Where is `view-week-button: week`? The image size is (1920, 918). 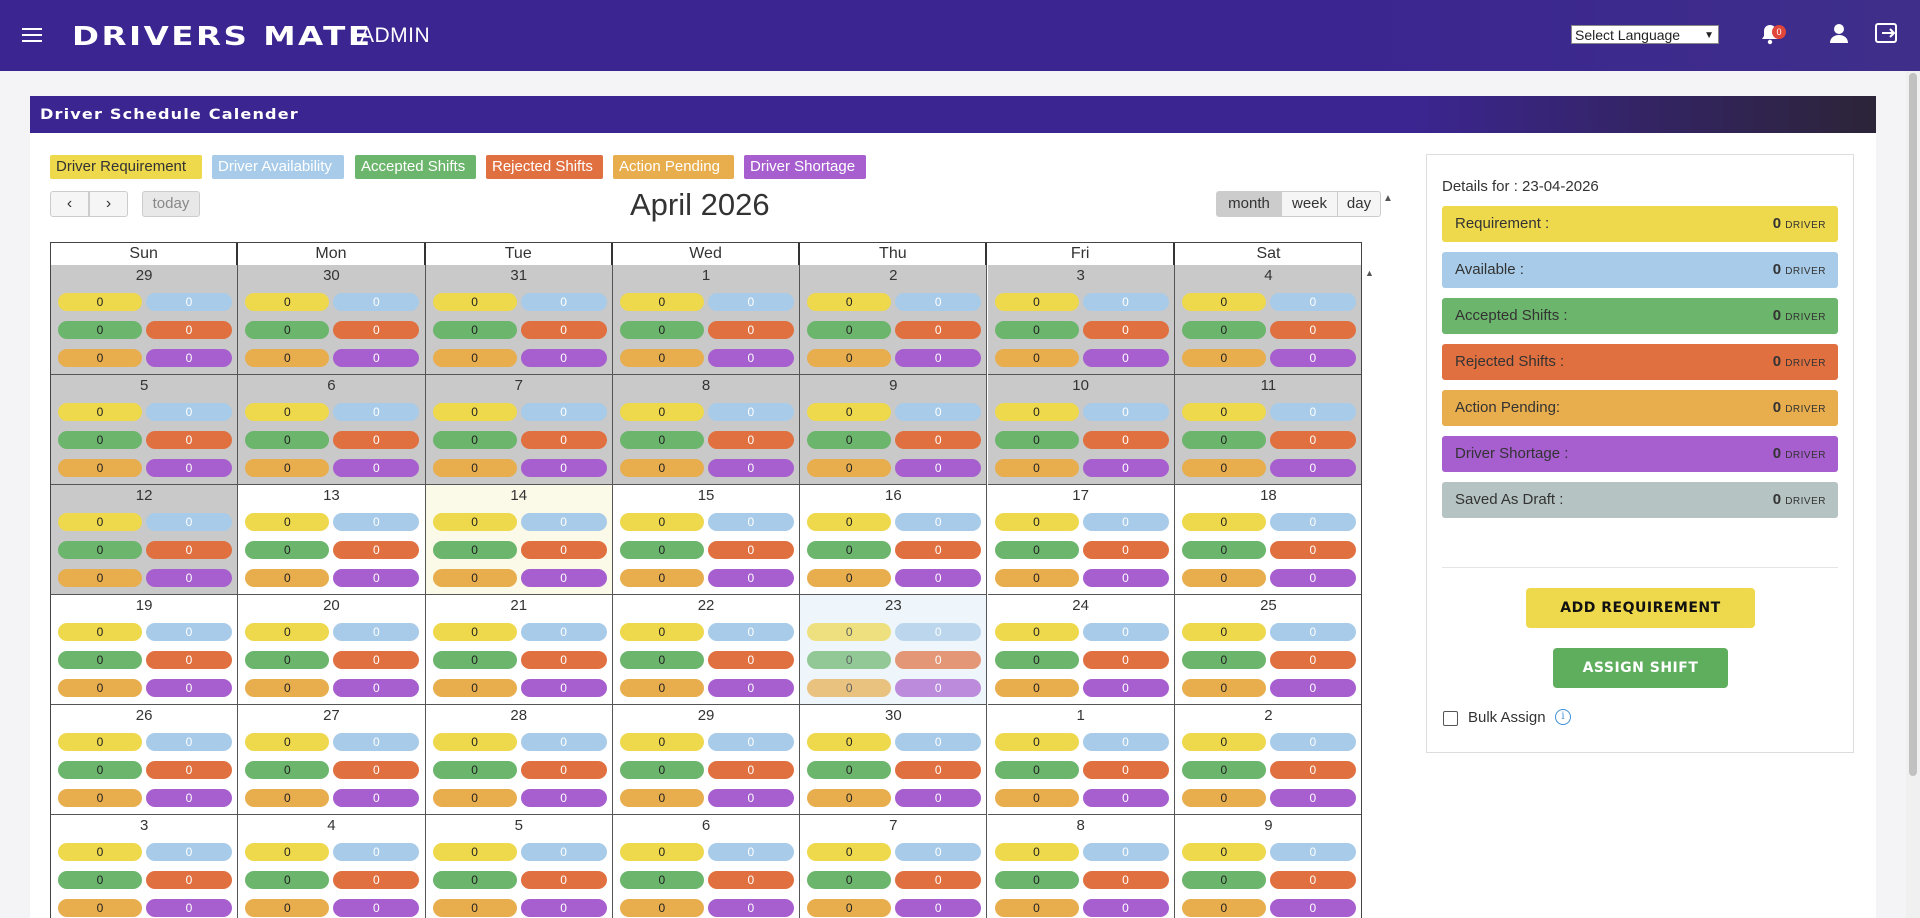 view-week-button: week is located at coordinates (1309, 204).